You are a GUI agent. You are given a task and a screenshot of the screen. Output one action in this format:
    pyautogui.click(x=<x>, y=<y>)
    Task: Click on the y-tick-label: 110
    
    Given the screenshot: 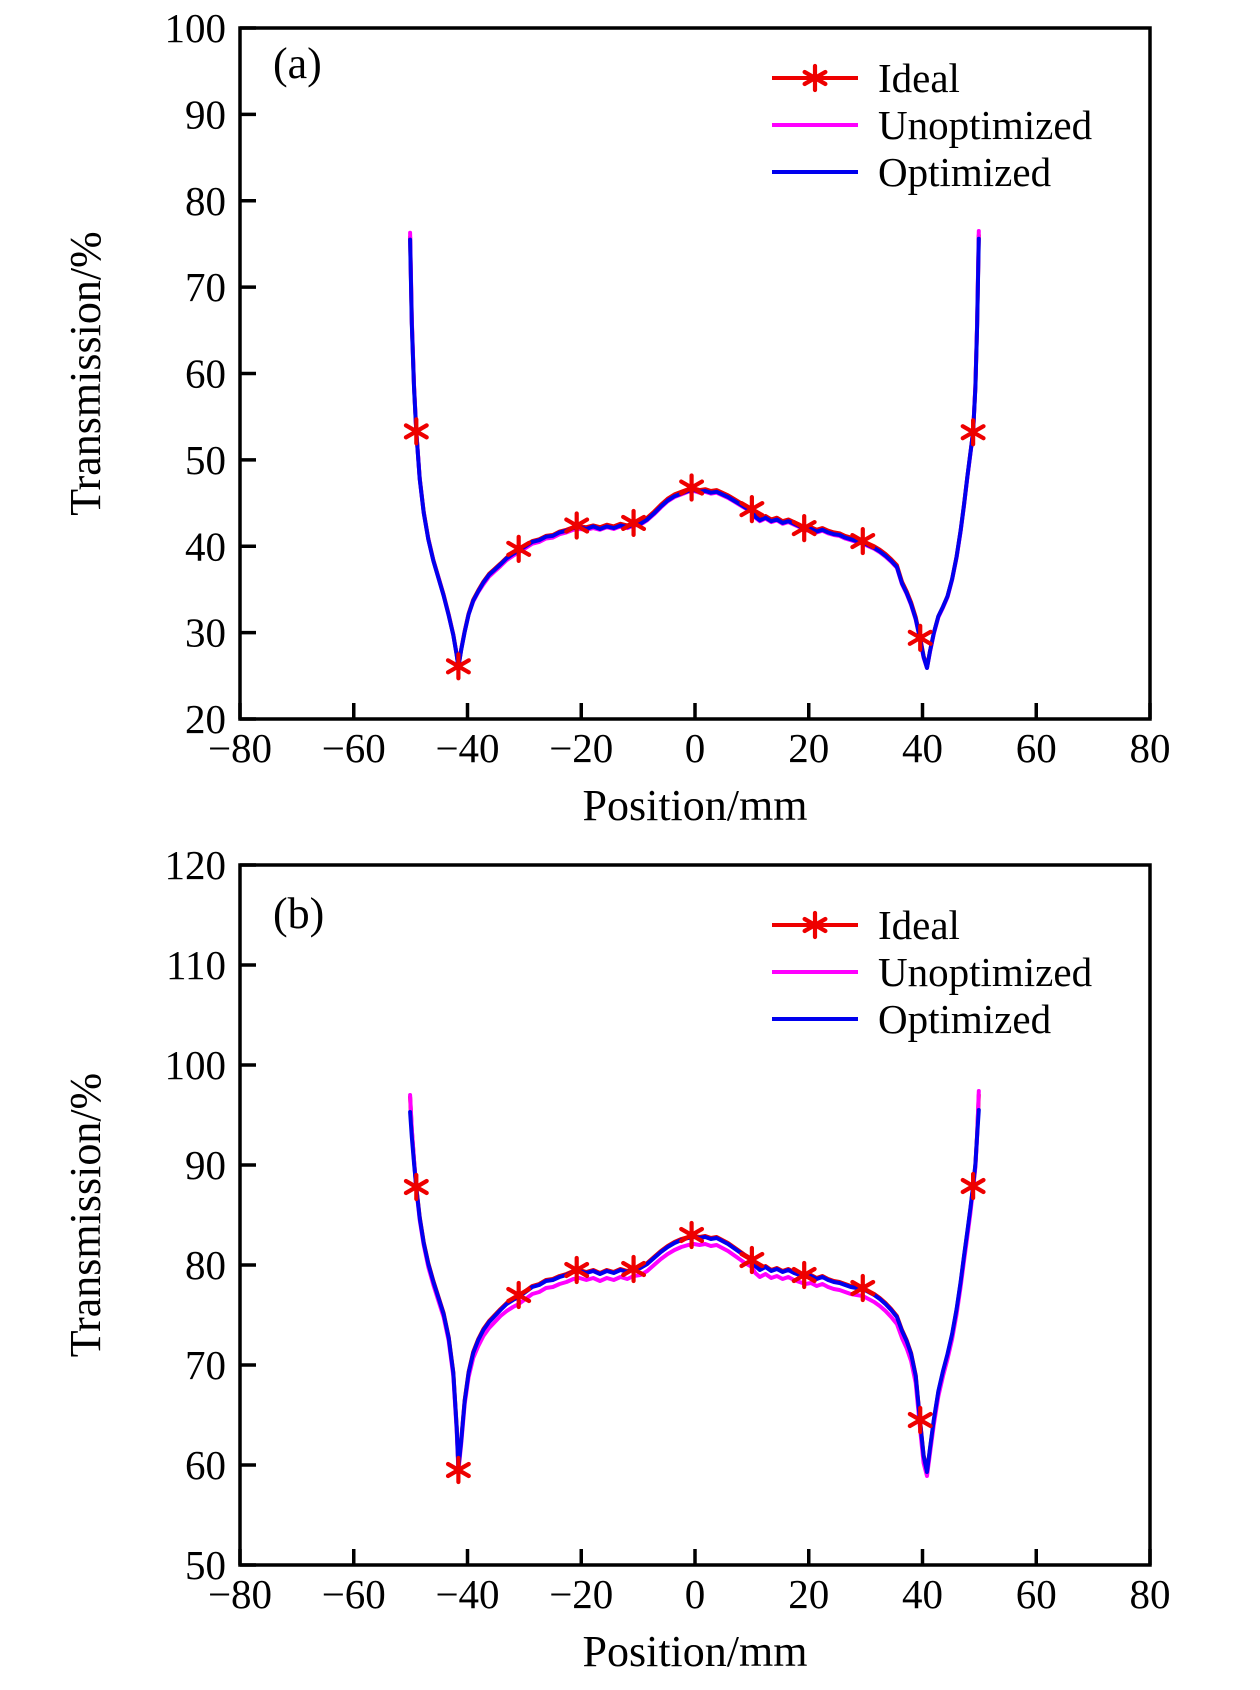 What is the action you would take?
    pyautogui.click(x=196, y=965)
    